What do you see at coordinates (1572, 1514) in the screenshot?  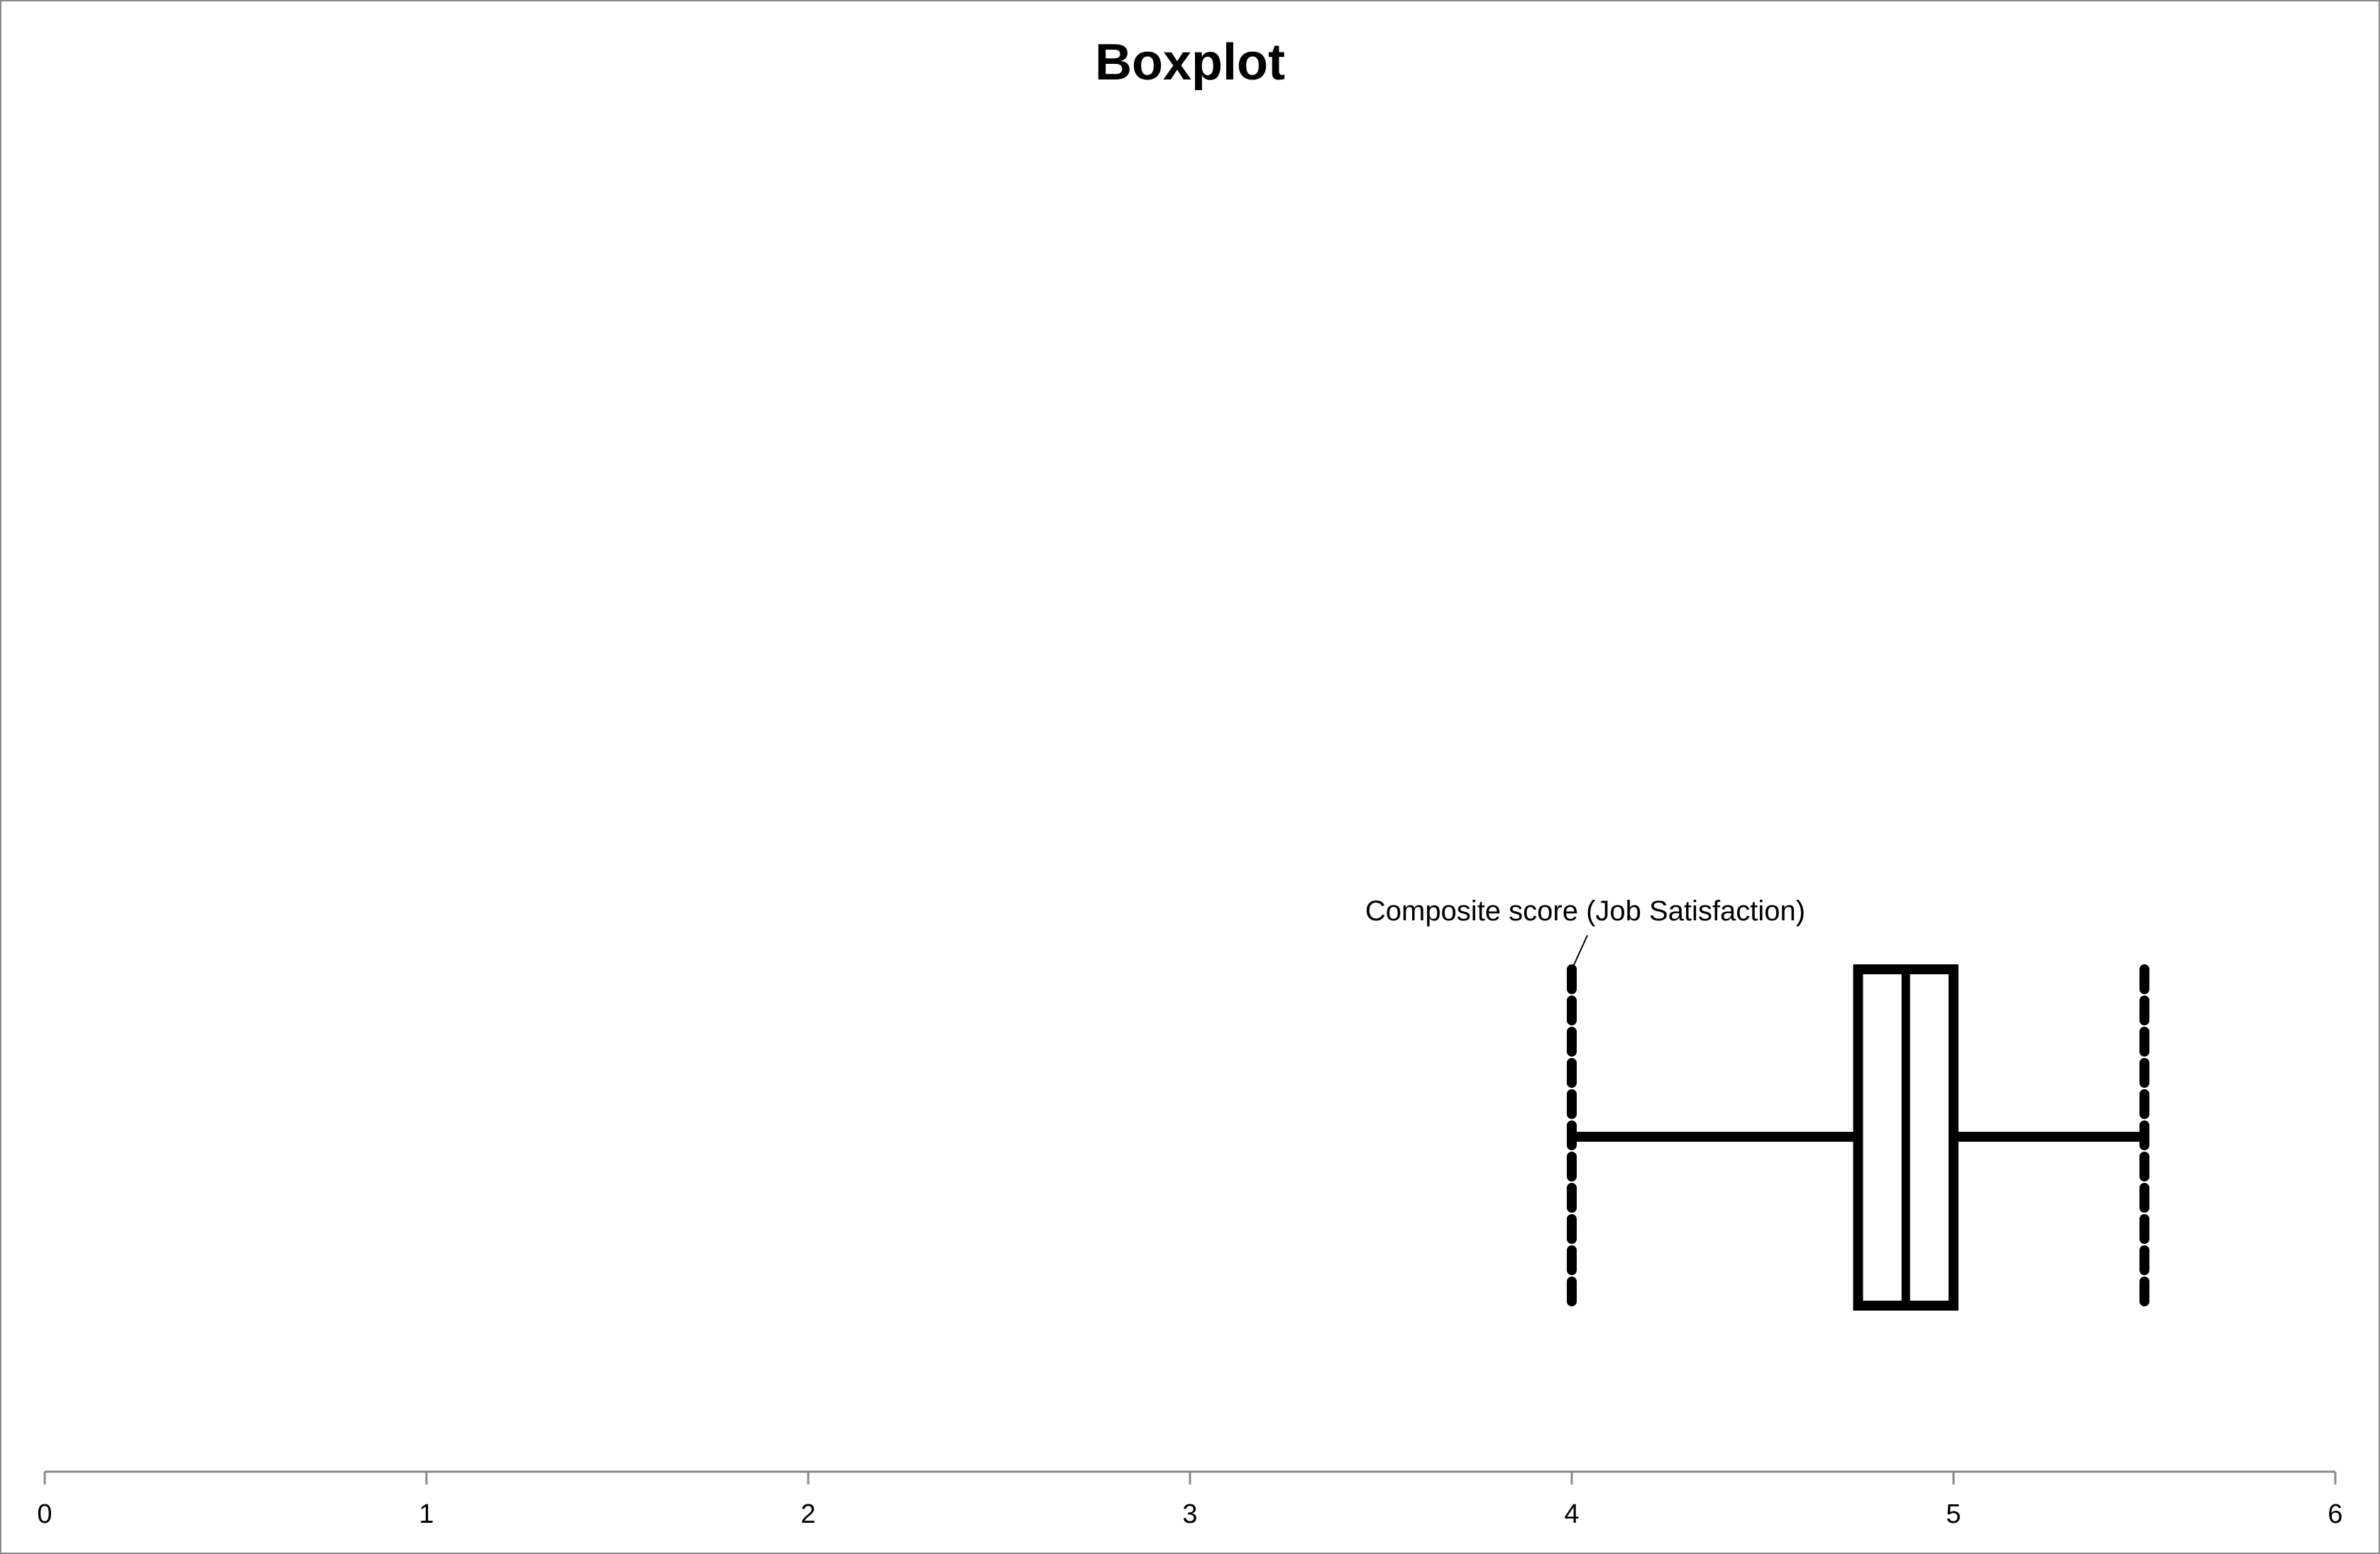 I see `x-tick-label-4: 4` at bounding box center [1572, 1514].